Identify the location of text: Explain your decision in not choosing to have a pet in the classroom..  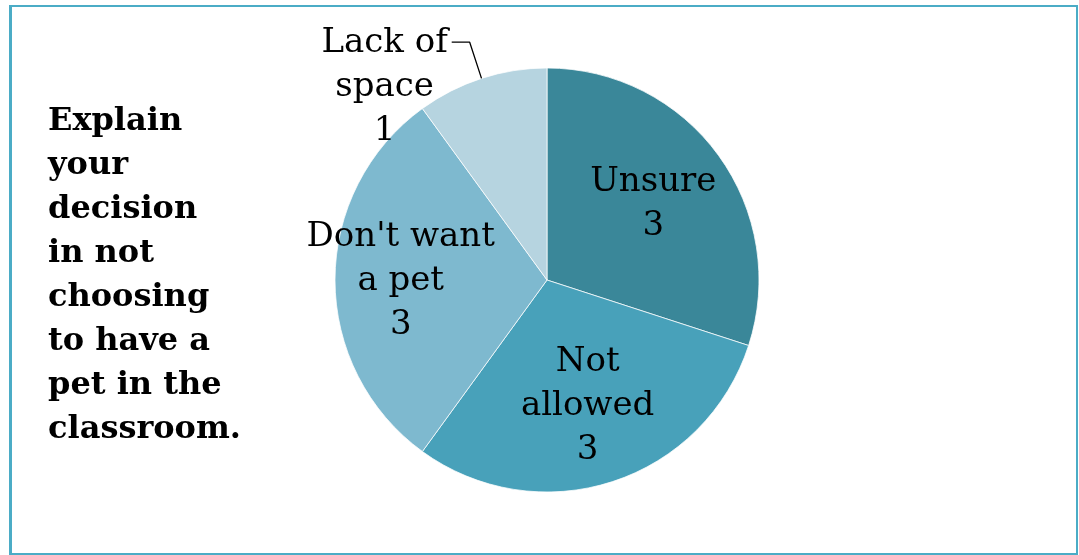
(144, 273).